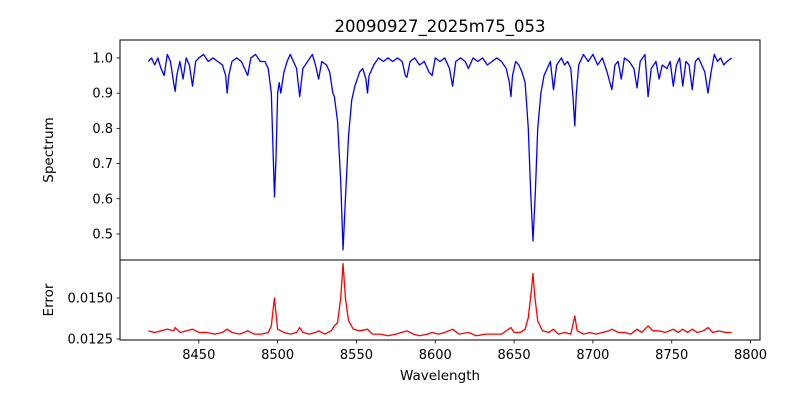 This screenshot has height=400, width=800. I want to click on spectrum-y-tick-label: 0.7, so click(102, 164).